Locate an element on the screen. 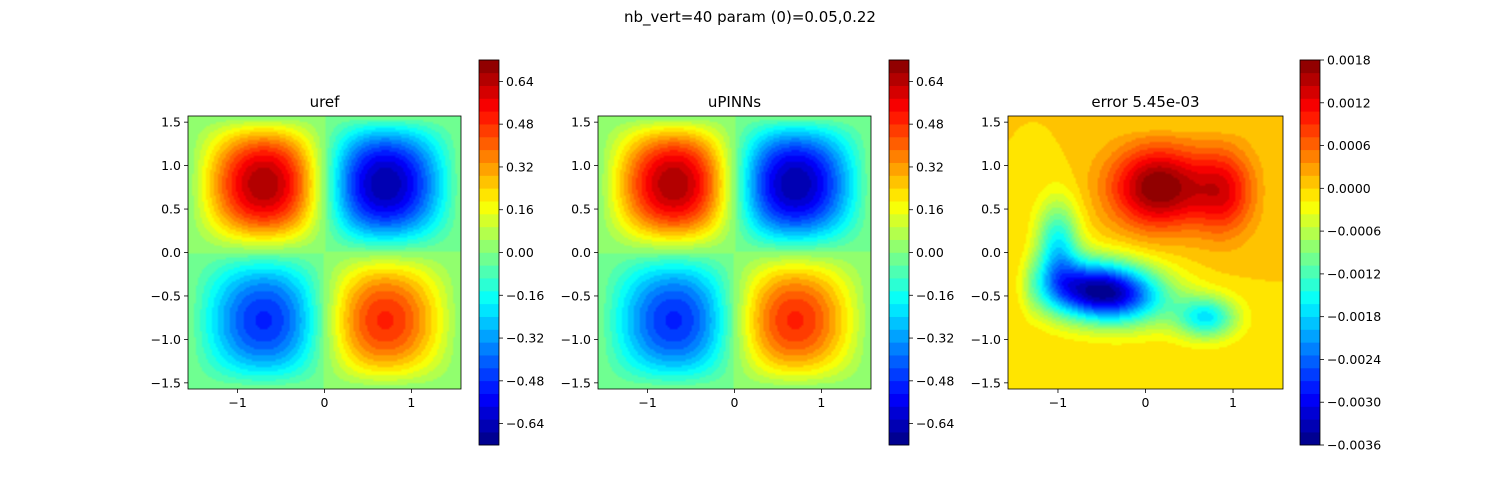 This screenshot has height=500, width=1500. colorbar-tick-label: 0.48 is located at coordinates (520, 124).